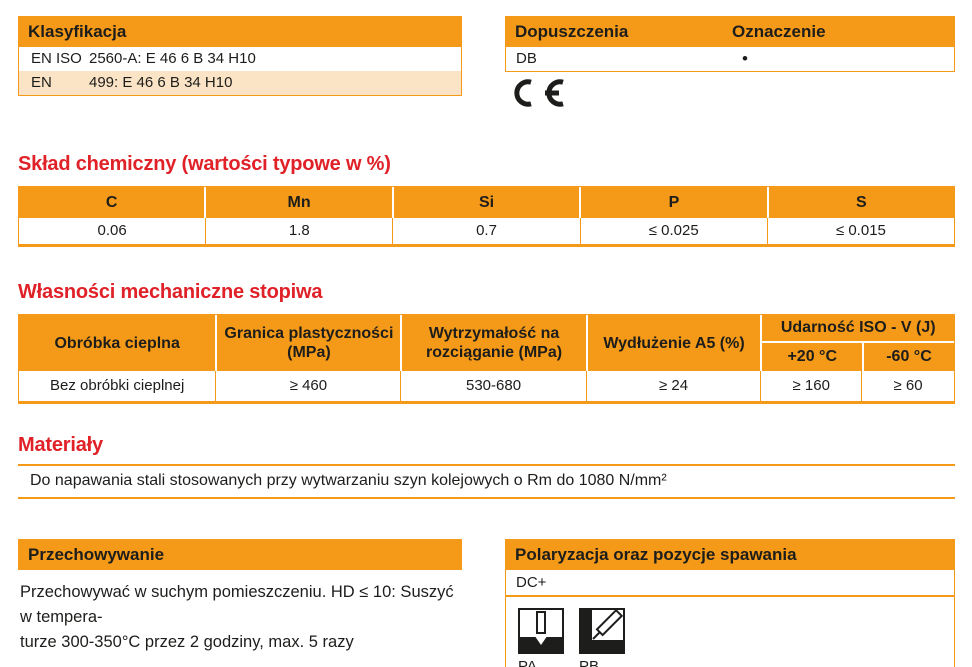 The height and width of the screenshot is (667, 972). What do you see at coordinates (60, 445) in the screenshot?
I see `materials-section-heading: Materiały` at bounding box center [60, 445].